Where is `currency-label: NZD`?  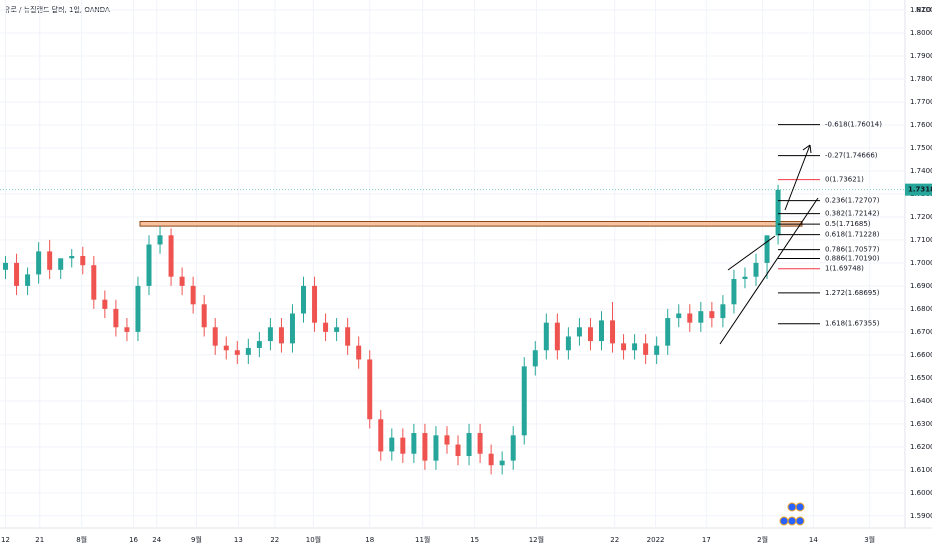 currency-label: NZD is located at coordinates (923, 10).